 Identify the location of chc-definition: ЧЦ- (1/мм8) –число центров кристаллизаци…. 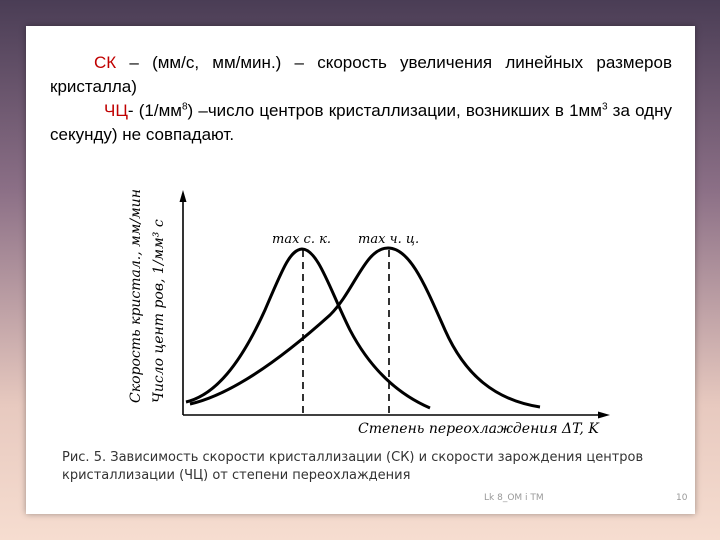
(361, 123).